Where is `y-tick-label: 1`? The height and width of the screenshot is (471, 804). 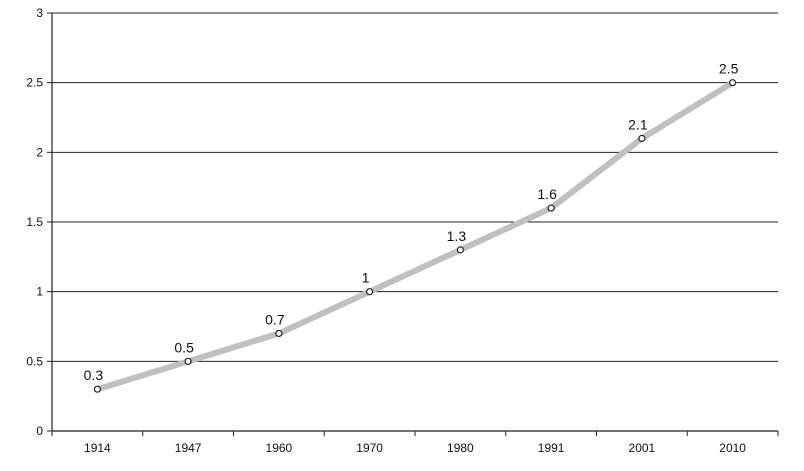 y-tick-label: 1 is located at coordinates (39, 292).